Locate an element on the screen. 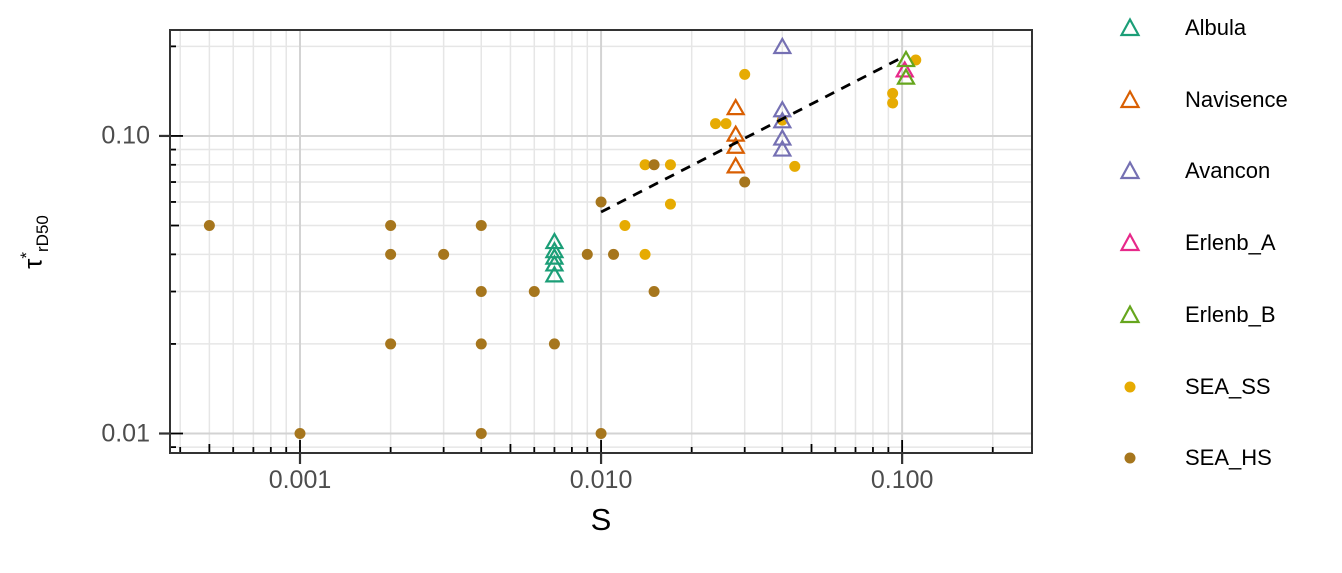 The image size is (1342, 573). legend-label: Erlenb_B is located at coordinates (1230, 314).